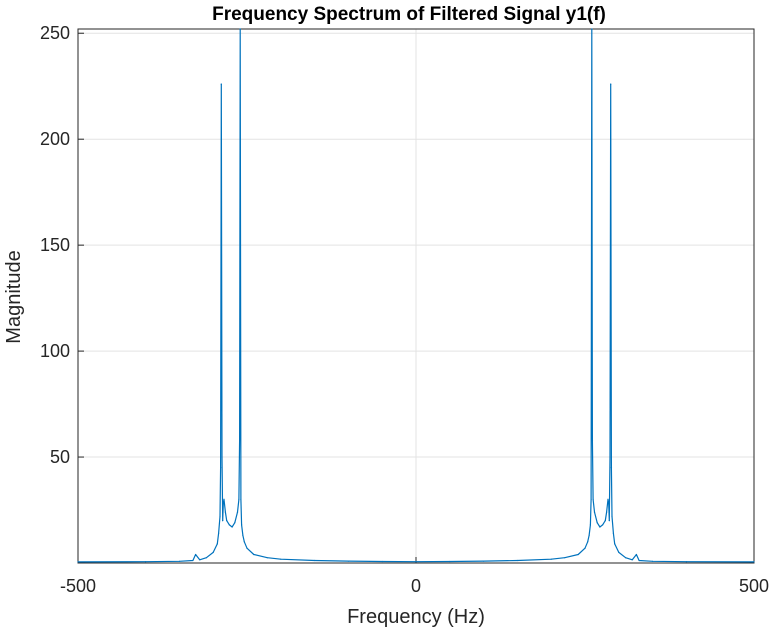  I want to click on y-axis-label: Magnitude, so click(14, 296).